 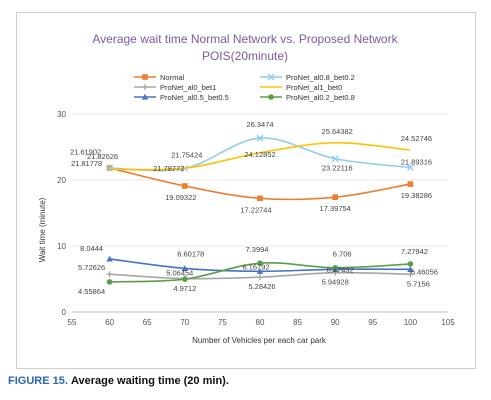 What do you see at coordinates (85, 151) in the screenshot?
I see `data-label: 21.61902` at bounding box center [85, 151].